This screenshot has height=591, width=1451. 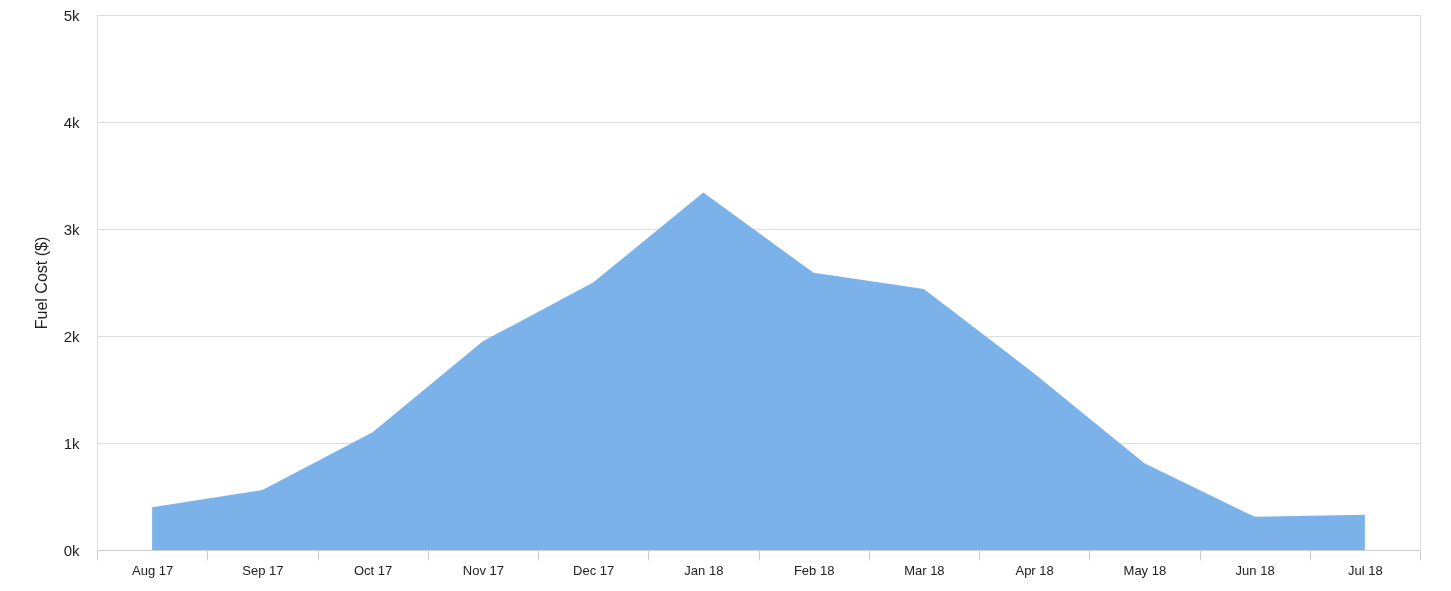 I want to click on y-tick-label: 0k, so click(x=71, y=550).